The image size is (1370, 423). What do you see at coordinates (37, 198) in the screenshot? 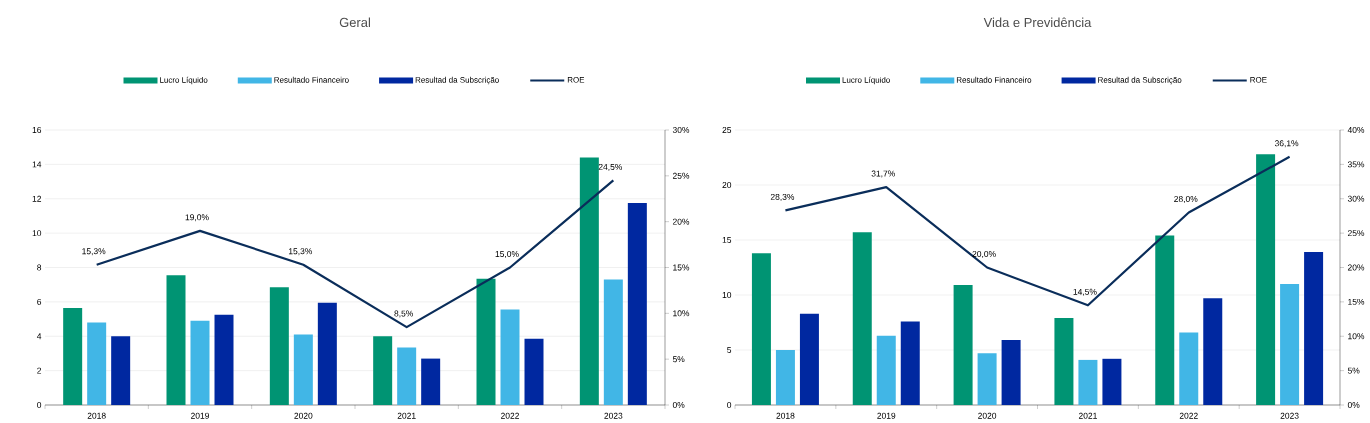
I see `y-tick-label: 12` at bounding box center [37, 198].